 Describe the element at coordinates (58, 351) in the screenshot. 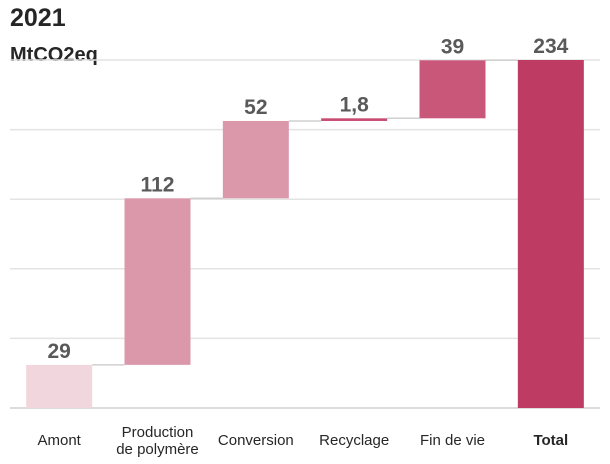

I see `value-label: 29` at that location.